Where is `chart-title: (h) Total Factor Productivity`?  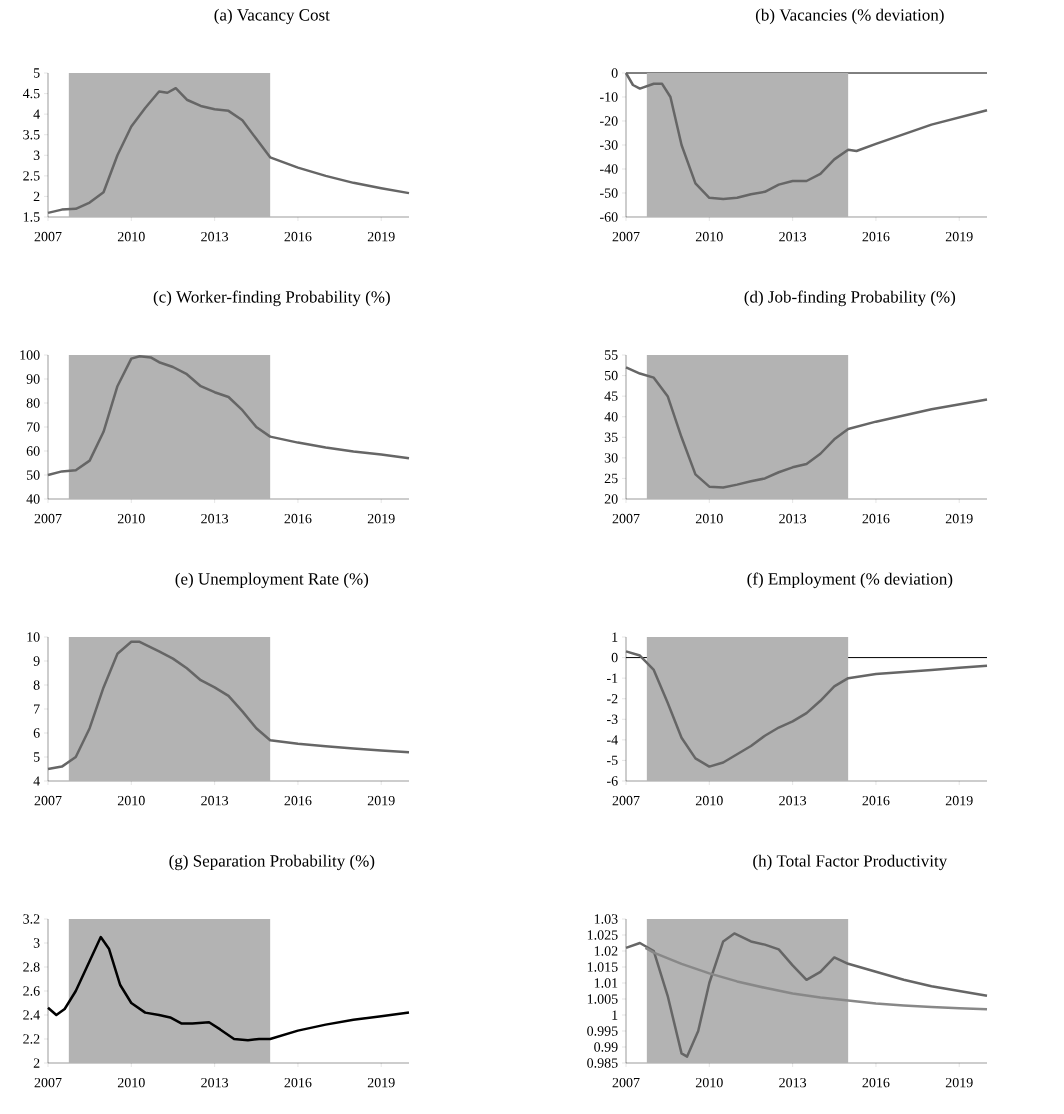 chart-title: (h) Total Factor Productivity is located at coordinates (850, 862).